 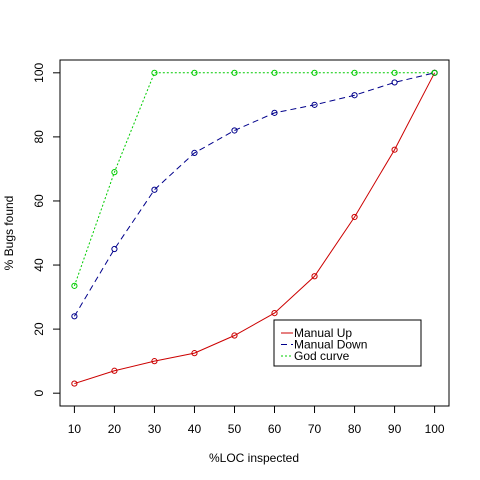 I want to click on x-tick-label: 20, so click(x=115, y=429).